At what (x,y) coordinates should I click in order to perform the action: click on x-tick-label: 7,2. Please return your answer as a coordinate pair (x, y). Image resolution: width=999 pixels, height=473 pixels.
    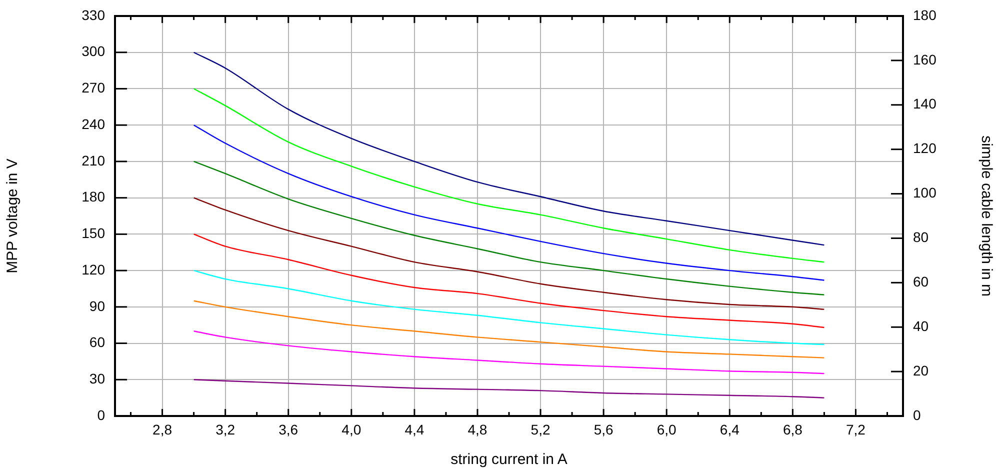
    Looking at the image, I should click on (856, 429).